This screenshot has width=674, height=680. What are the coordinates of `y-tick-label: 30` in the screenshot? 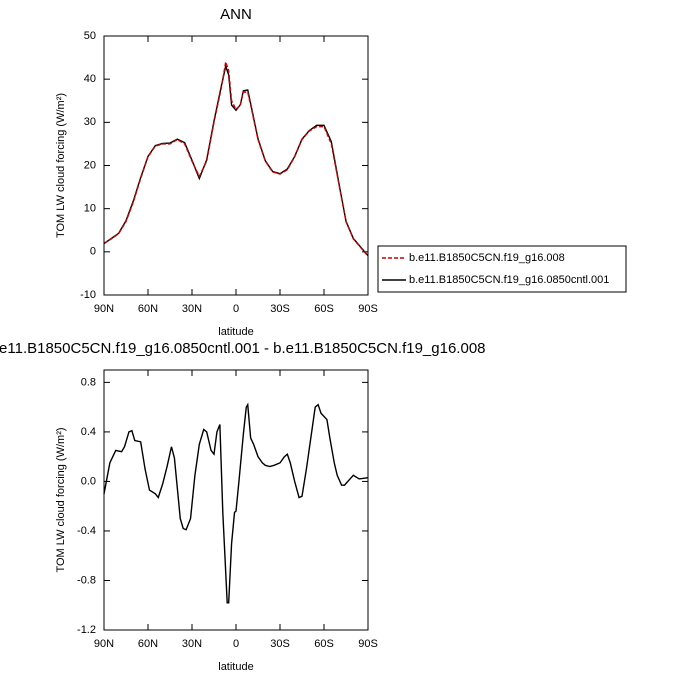 It's located at (90, 122).